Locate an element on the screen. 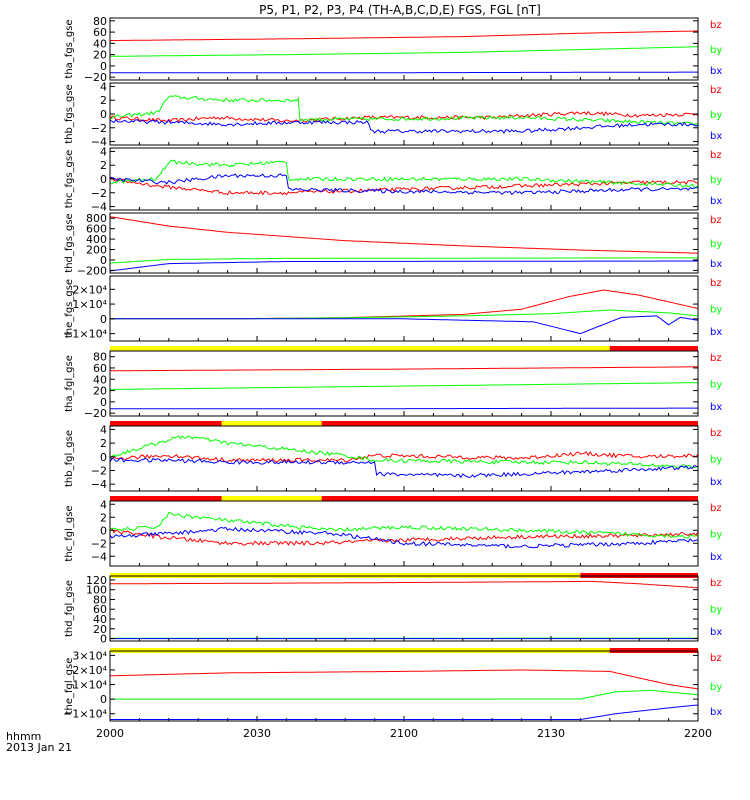  y-tick-label: 600 is located at coordinates (96, 229).